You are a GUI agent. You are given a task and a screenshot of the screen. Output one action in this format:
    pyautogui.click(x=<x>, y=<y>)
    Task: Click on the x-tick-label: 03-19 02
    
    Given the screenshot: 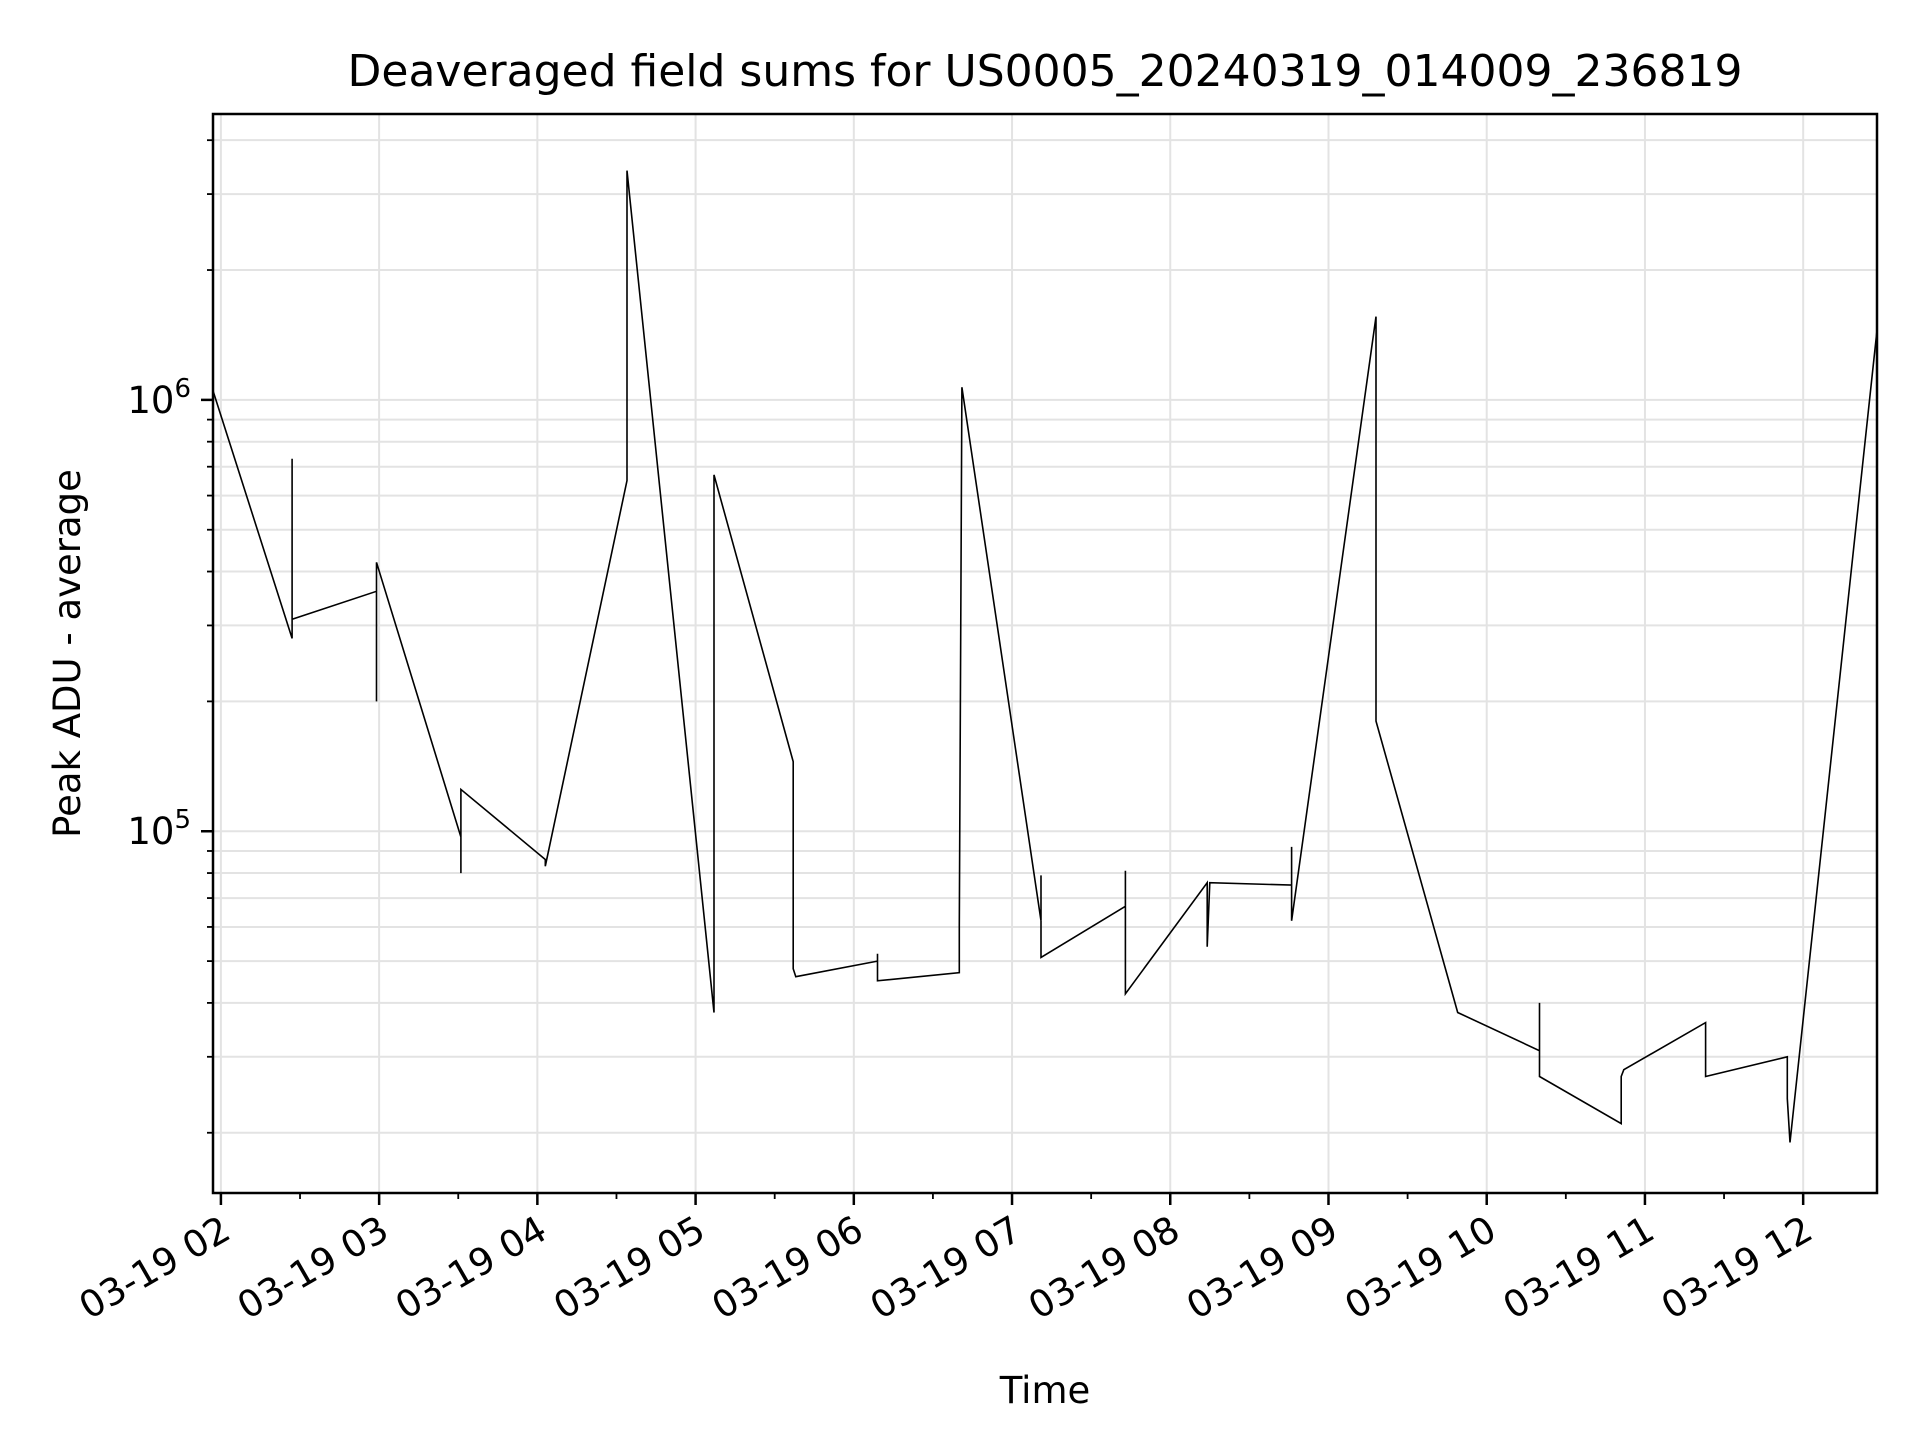 What is the action you would take?
    pyautogui.click(x=155, y=1268)
    